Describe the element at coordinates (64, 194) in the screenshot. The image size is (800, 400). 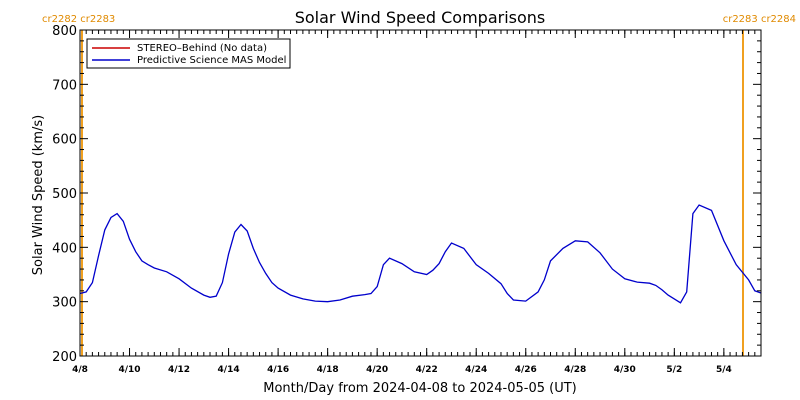
I see `y-tick-label-500: 500` at that location.